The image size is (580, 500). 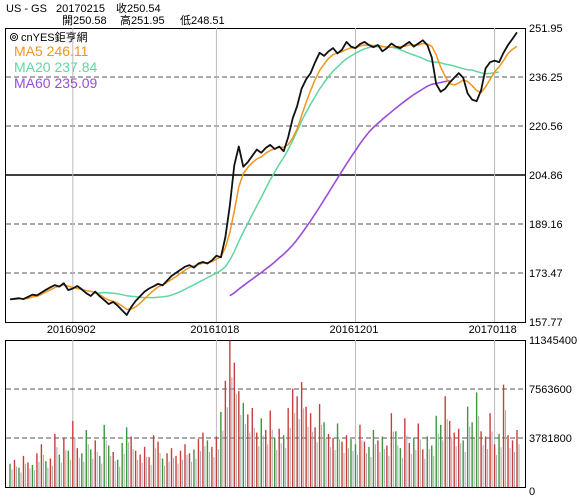 I want to click on high-label: 高251.95, so click(x=142, y=20).